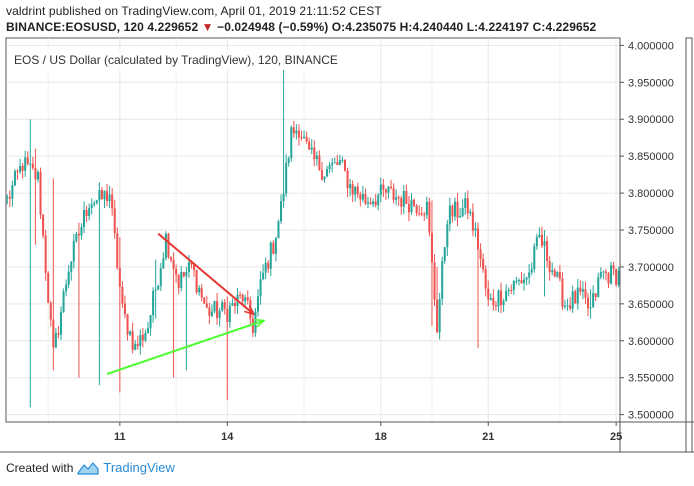 Image resolution: width=694 pixels, height=486 pixels. What do you see at coordinates (338, 27) in the screenshot?
I see `open-label: O:` at bounding box center [338, 27].